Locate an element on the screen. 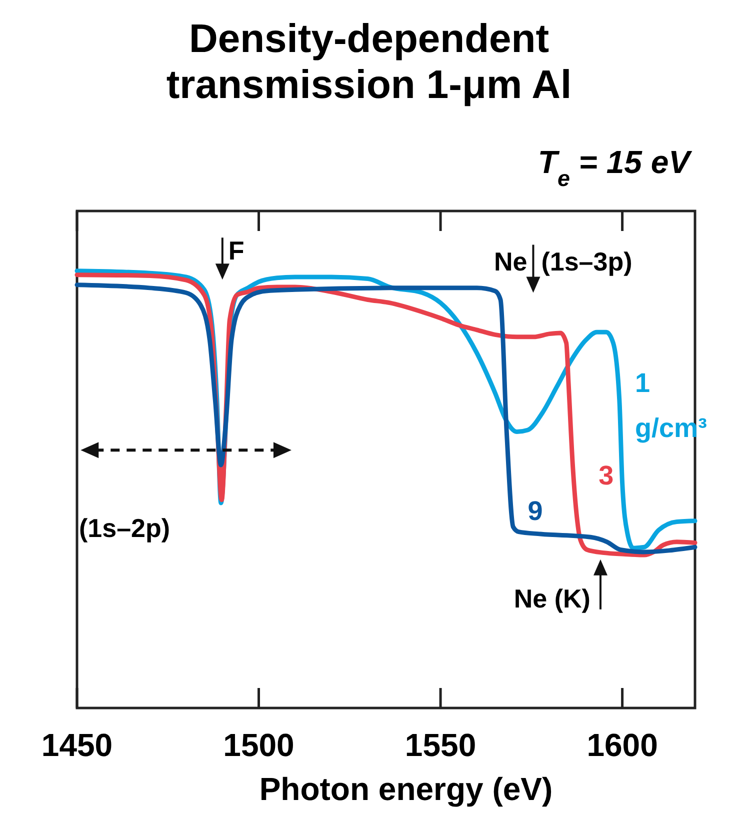  x-tick-label: 1500 is located at coordinates (258, 745).